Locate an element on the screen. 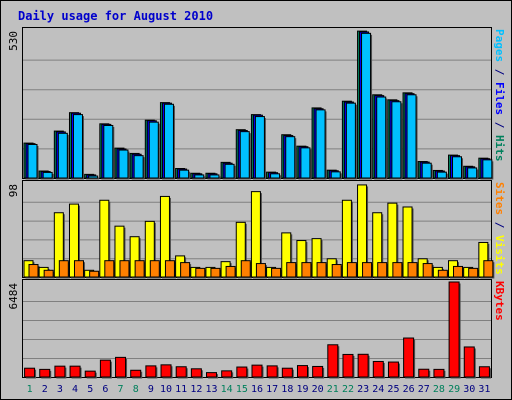 Image resolution: width=512 pixels, height=400 pixels. x-tick-label: 1 is located at coordinates (30, 389).